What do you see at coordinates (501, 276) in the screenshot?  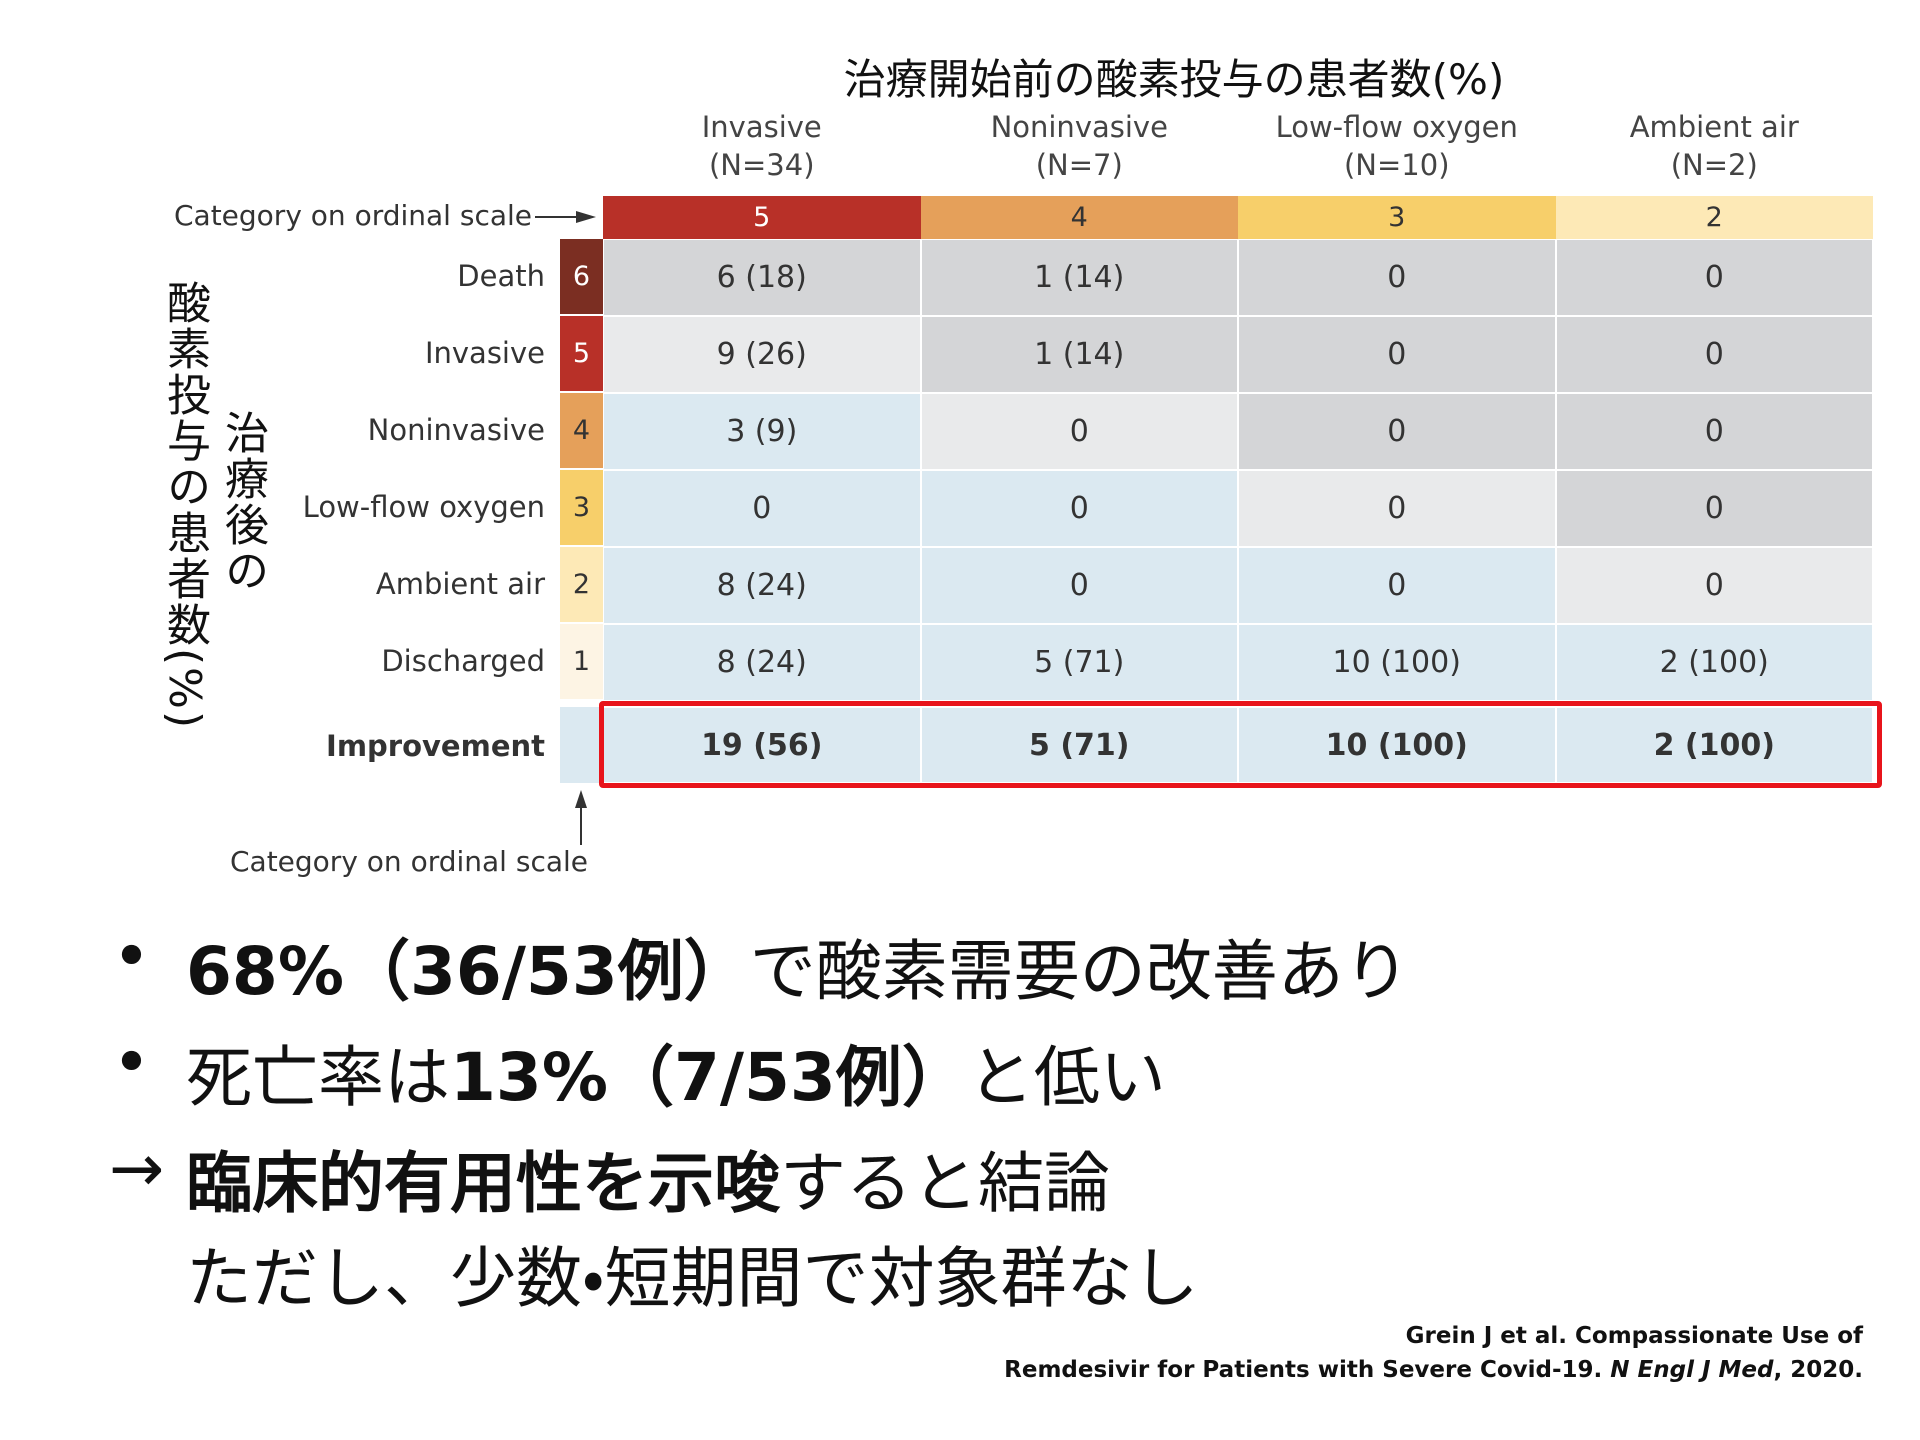 I see `row-label: Death` at bounding box center [501, 276].